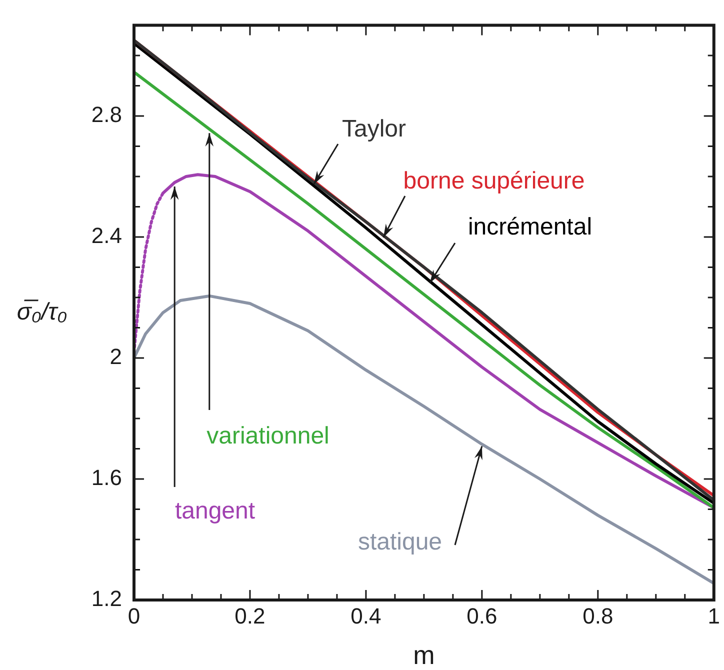 This screenshot has height=670, width=724. What do you see at coordinates (116, 357) in the screenshot?
I see `y-tick-label: 2` at bounding box center [116, 357].